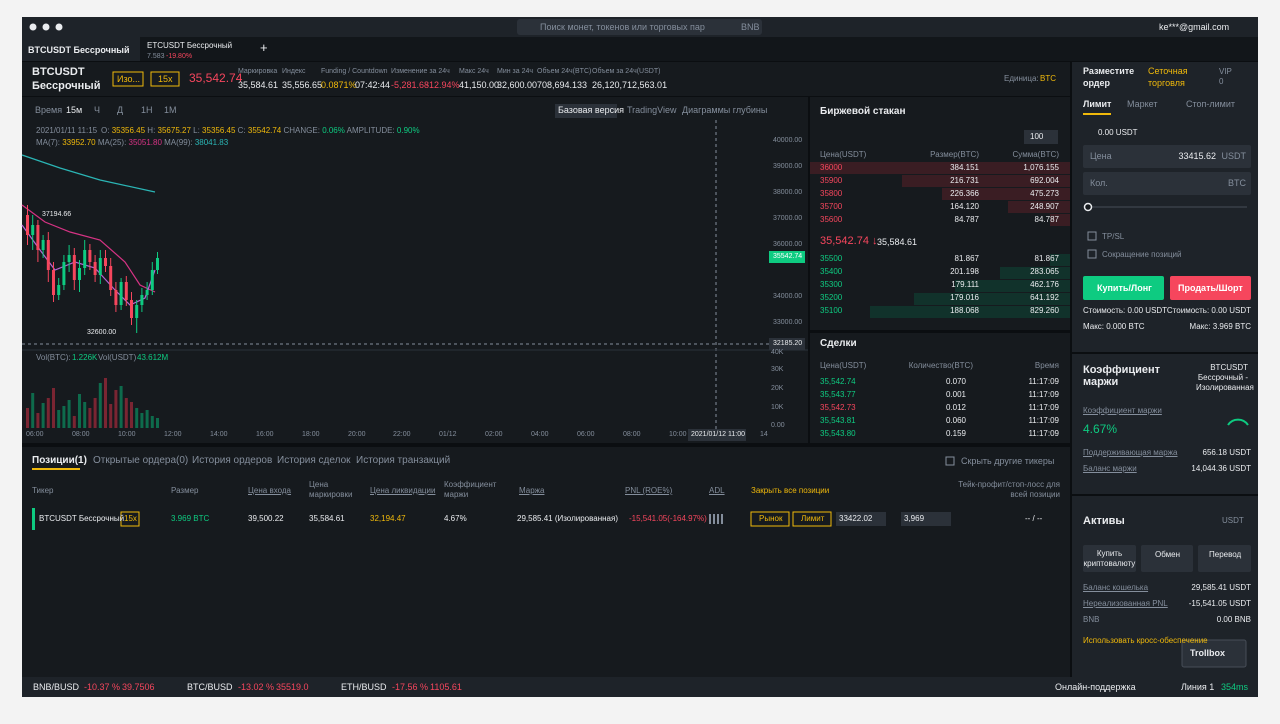 The width and height of the screenshot is (1280, 724). What do you see at coordinates (591, 110) in the screenshot?
I see `view: Базовая версия` at bounding box center [591, 110].